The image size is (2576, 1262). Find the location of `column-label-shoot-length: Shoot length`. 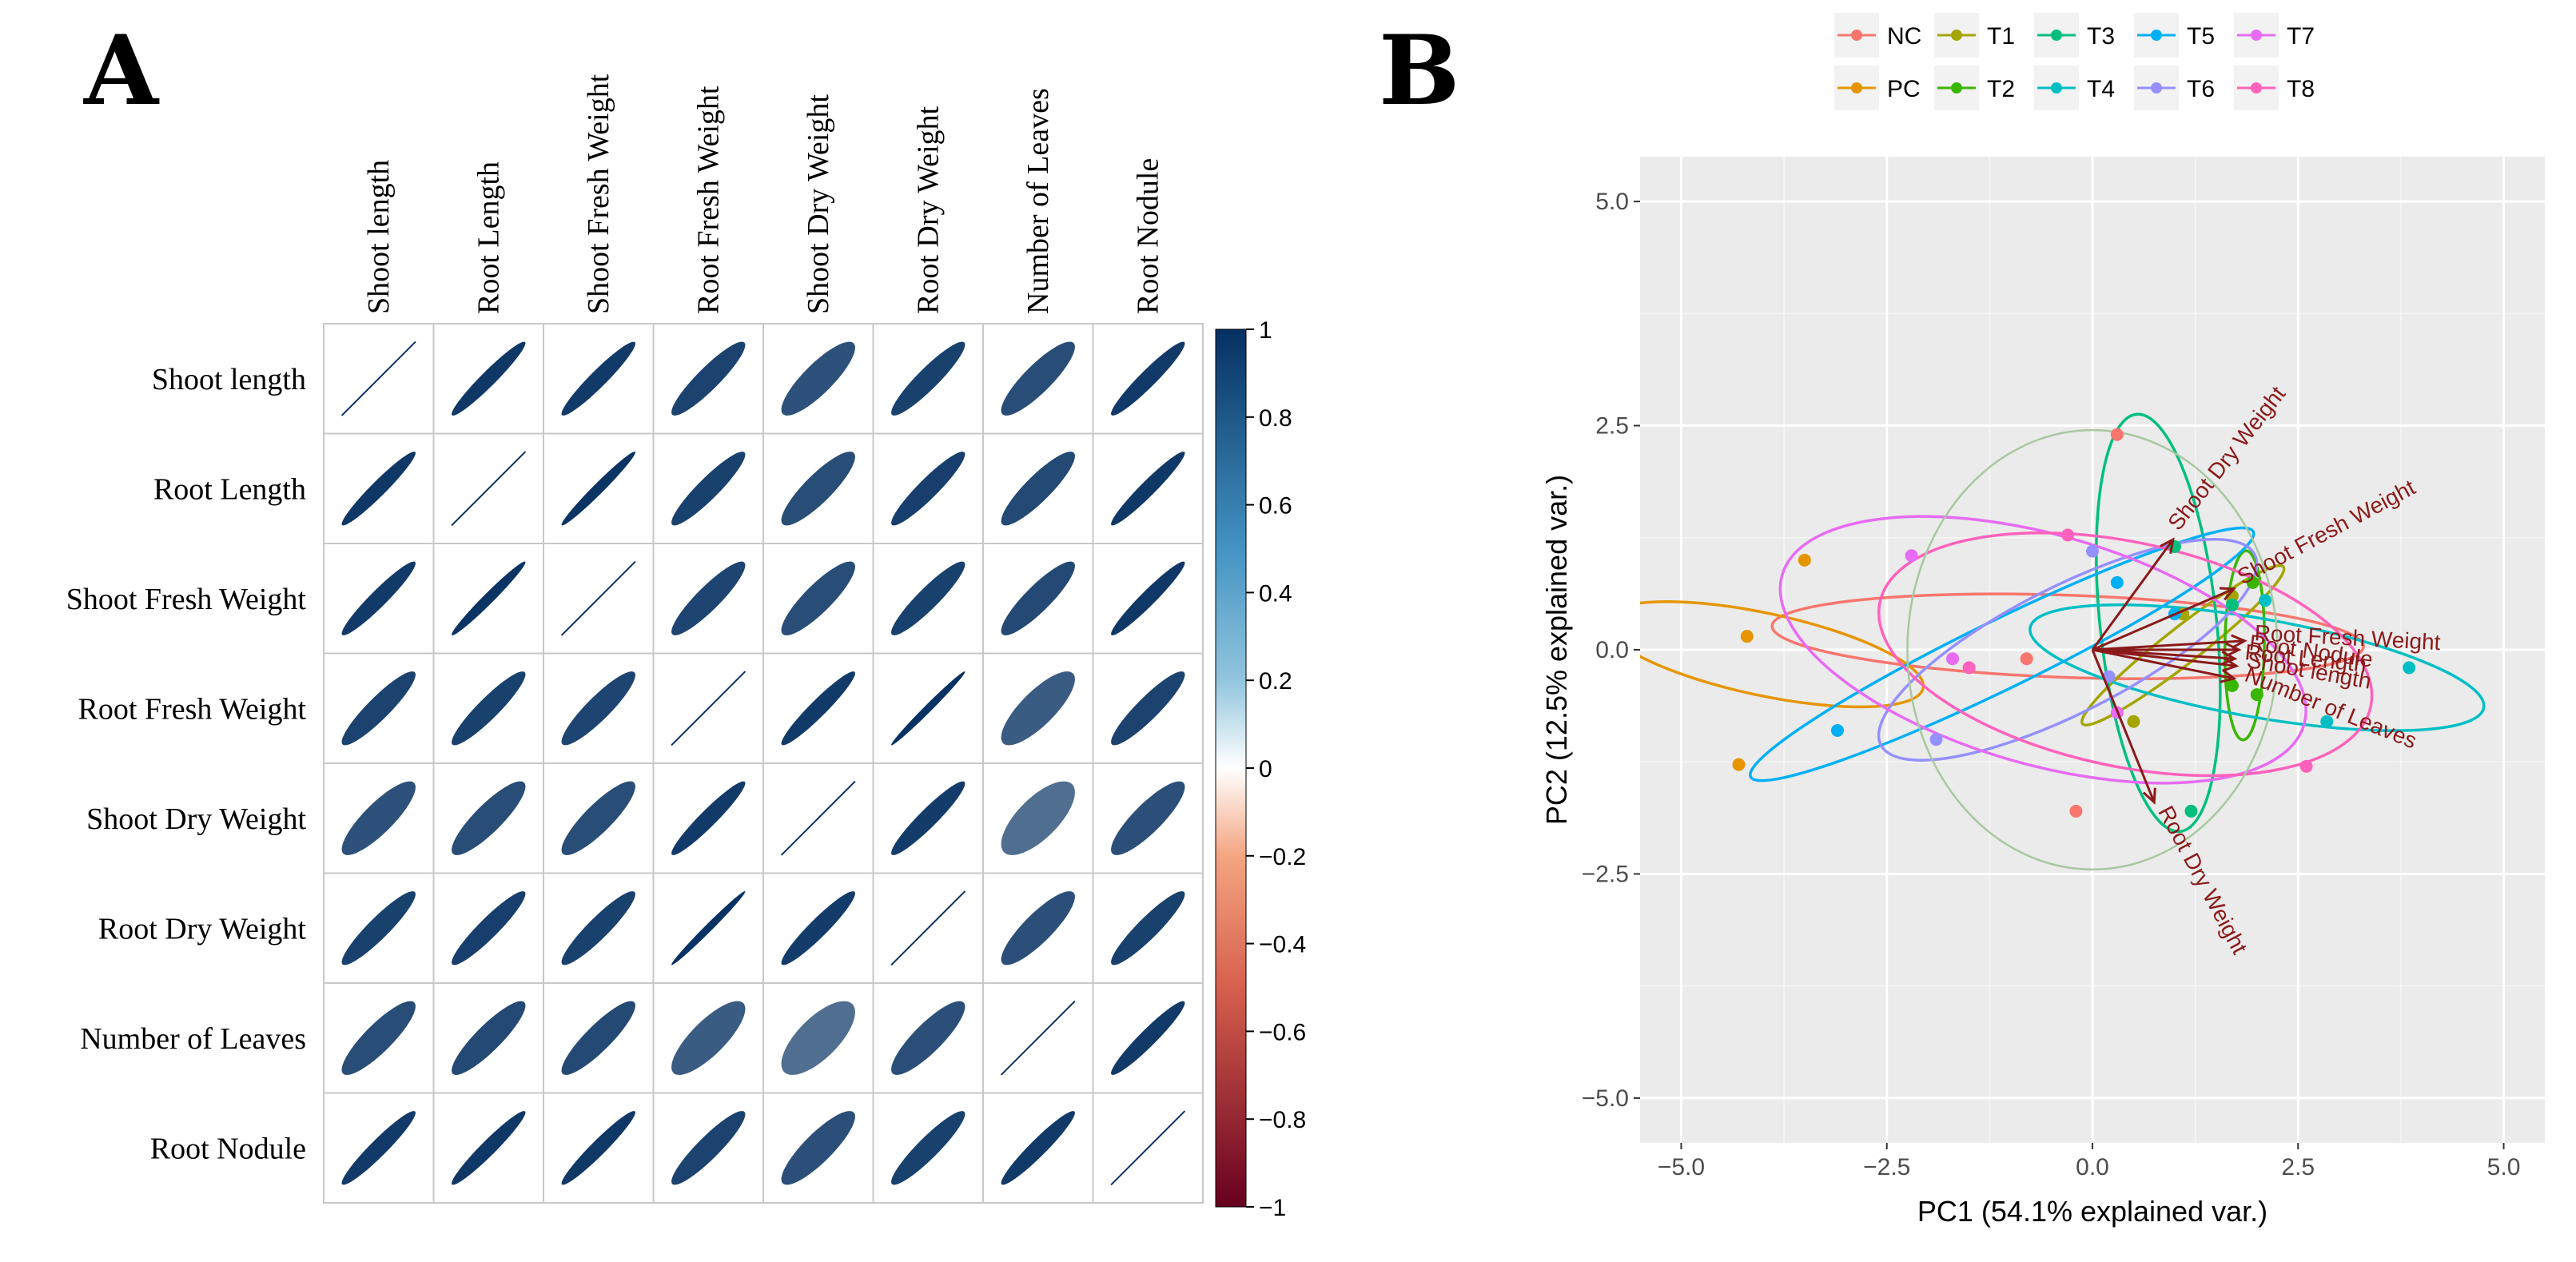

column-label-shoot-length: Shoot length is located at coordinates (379, 237).